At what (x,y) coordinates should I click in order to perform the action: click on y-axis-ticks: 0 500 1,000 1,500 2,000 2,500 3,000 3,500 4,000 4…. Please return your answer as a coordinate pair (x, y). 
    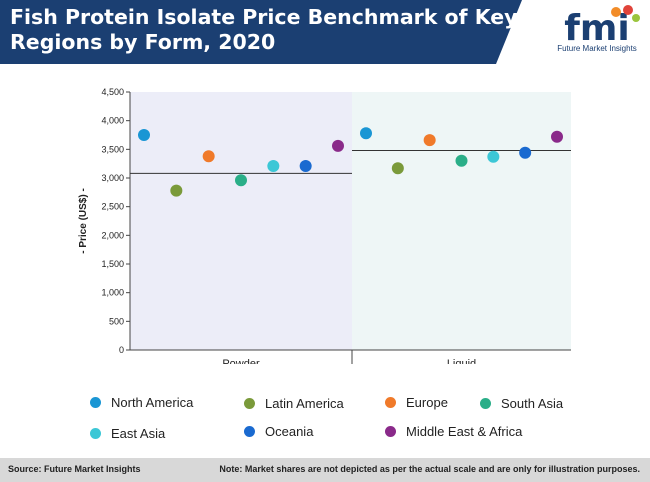
    Looking at the image, I should click on (115, 221).